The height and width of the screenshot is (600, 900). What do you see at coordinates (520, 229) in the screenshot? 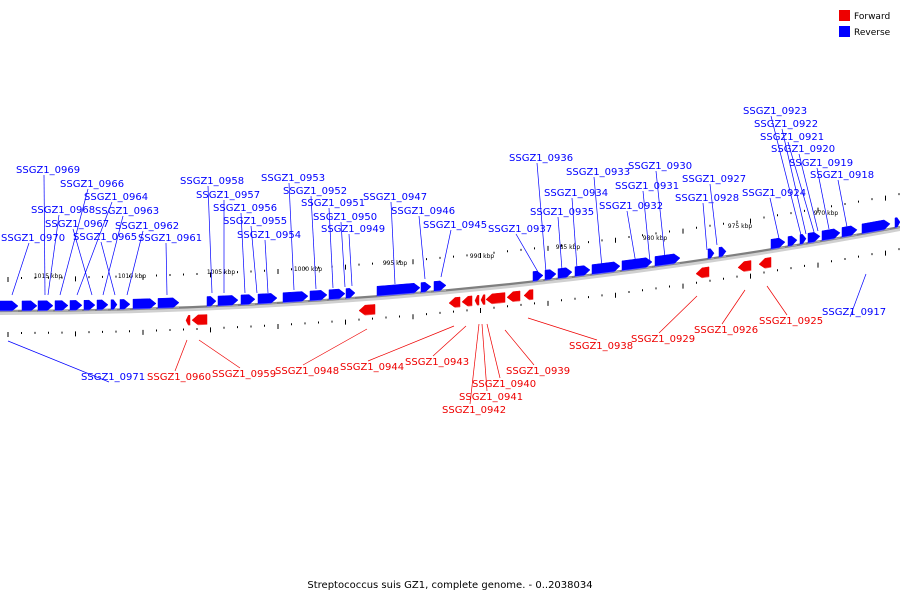
I see `reverse-gene-label: SSGZ1_0937` at bounding box center [520, 229].